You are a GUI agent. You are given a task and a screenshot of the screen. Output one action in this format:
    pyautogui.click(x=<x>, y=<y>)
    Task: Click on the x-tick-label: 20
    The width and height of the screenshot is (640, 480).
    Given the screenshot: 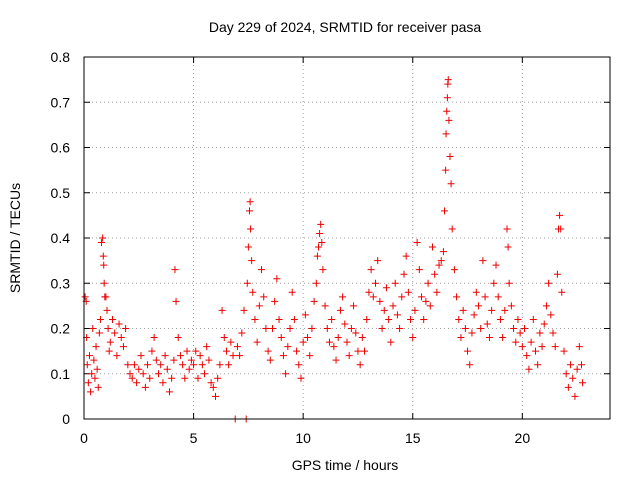 What is the action you would take?
    pyautogui.click(x=523, y=438)
    